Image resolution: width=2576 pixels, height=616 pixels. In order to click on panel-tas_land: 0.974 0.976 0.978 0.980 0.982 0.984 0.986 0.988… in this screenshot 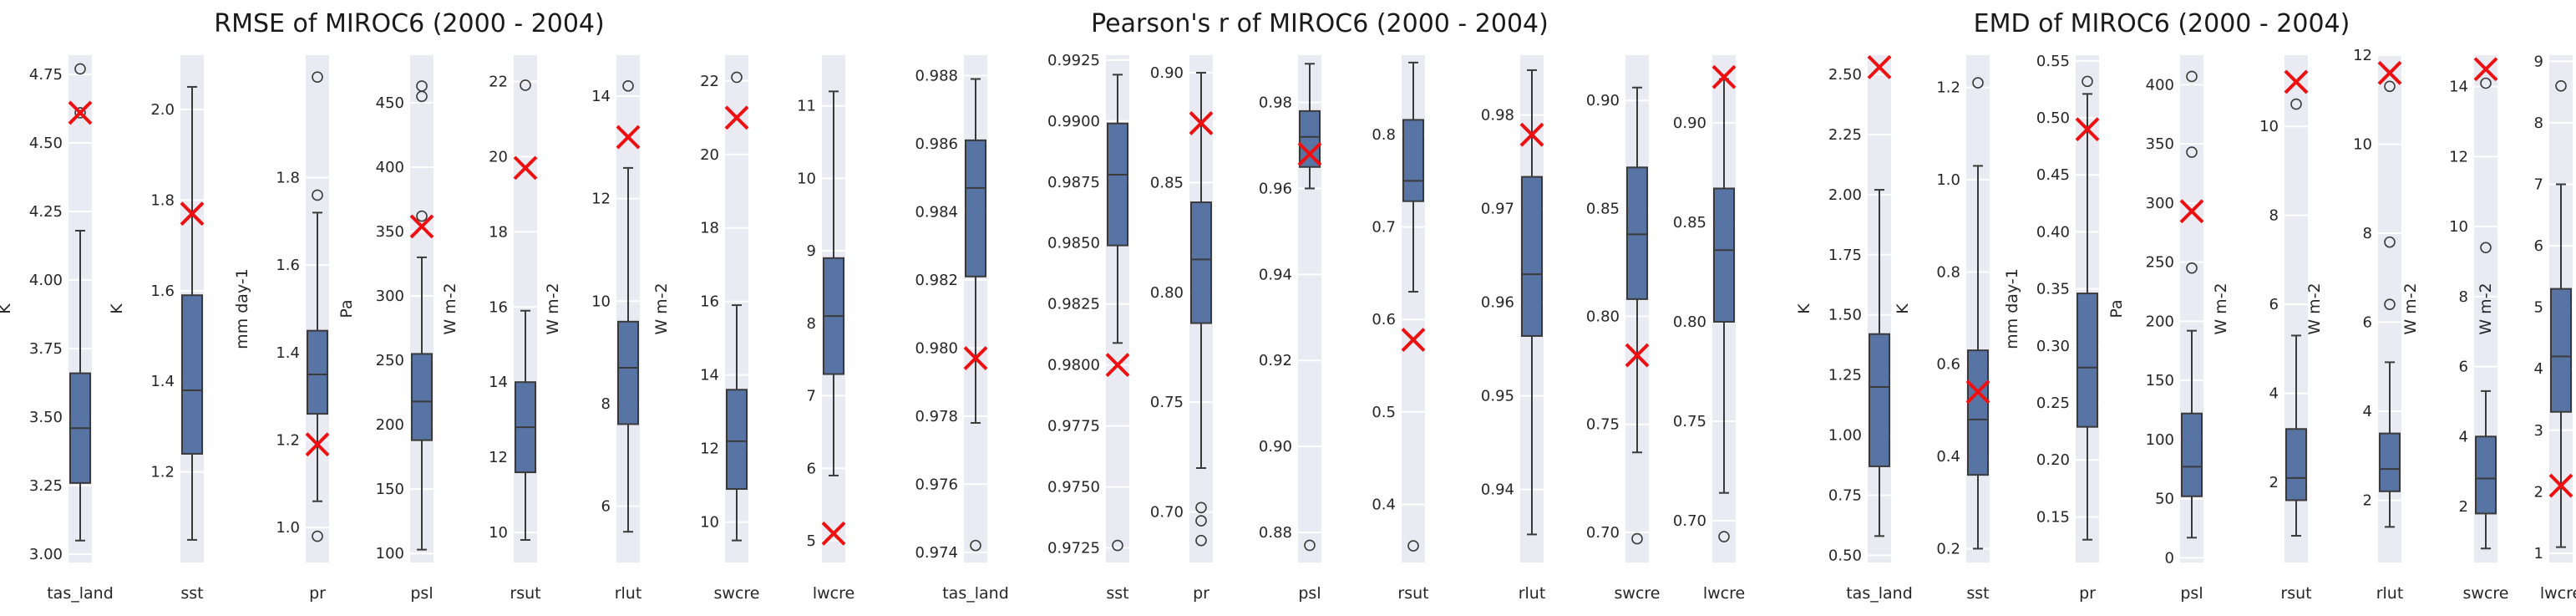, I will do `click(962, 329)`.